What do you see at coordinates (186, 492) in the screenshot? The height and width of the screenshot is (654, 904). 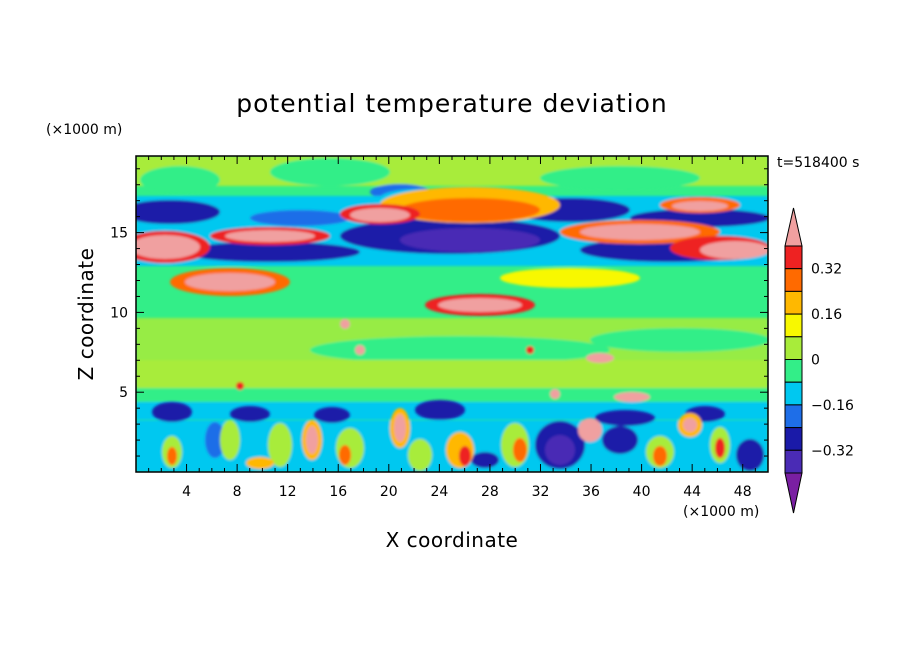 I see `x-tick-label: 4` at bounding box center [186, 492].